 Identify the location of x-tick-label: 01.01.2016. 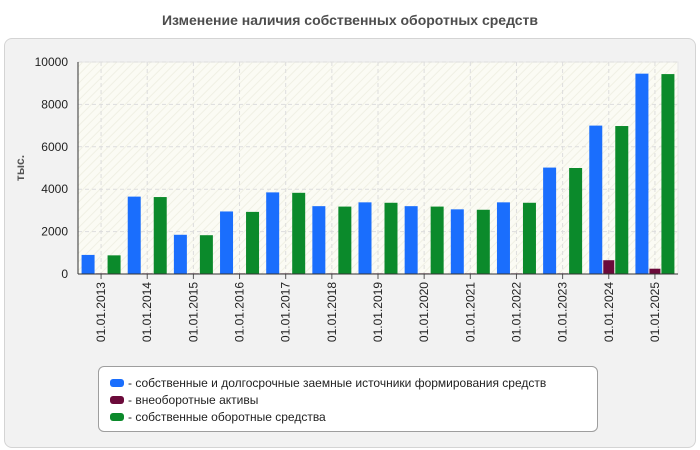
(240, 312).